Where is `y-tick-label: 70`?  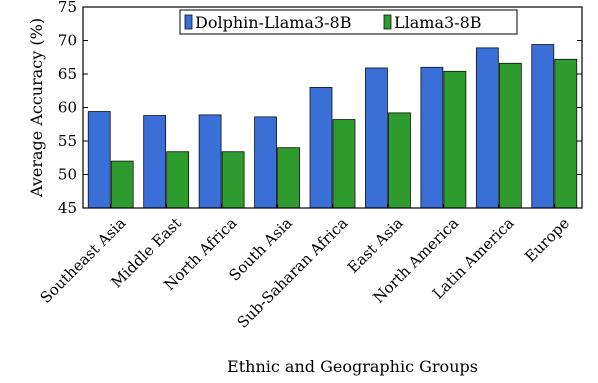 y-tick-label: 70 is located at coordinates (67, 41).